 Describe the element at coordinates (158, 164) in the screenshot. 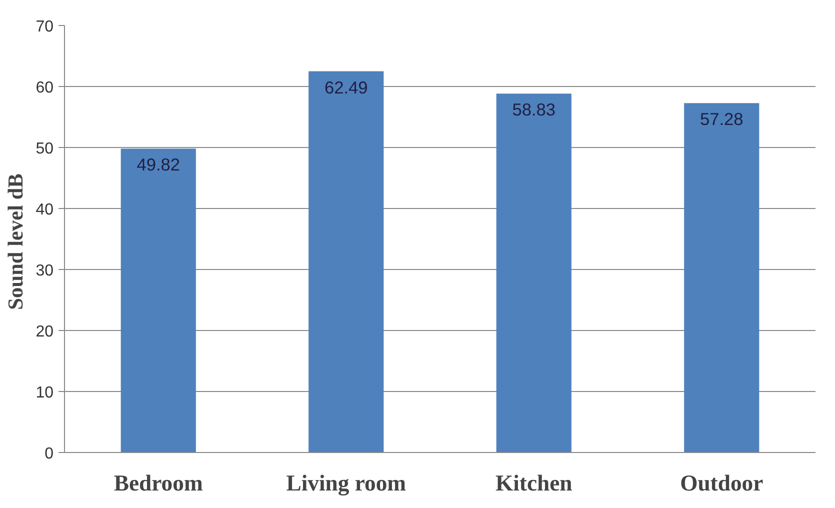

I see `data-label: 49.82` at that location.